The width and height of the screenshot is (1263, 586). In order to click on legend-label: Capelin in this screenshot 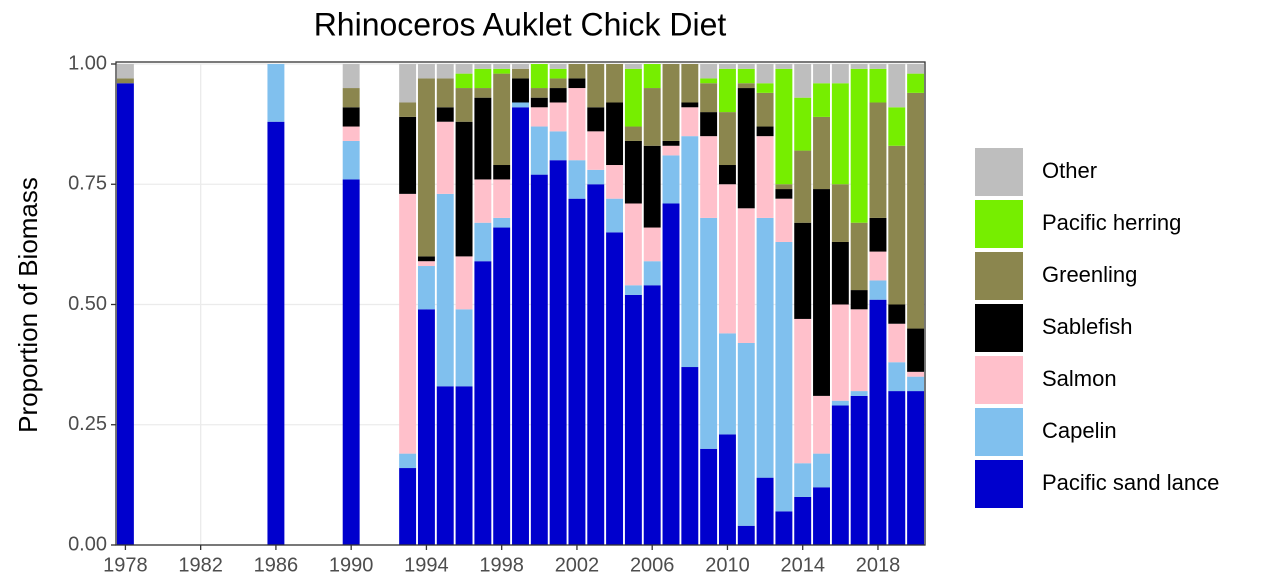, I will do `click(1079, 430)`.